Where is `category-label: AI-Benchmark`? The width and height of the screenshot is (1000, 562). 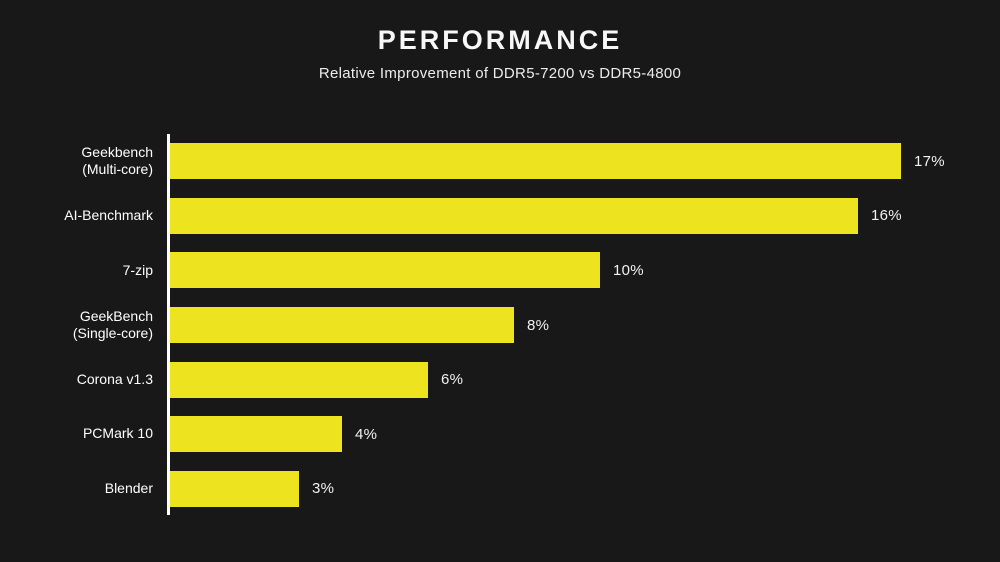 category-label: AI-Benchmark is located at coordinates (108, 215).